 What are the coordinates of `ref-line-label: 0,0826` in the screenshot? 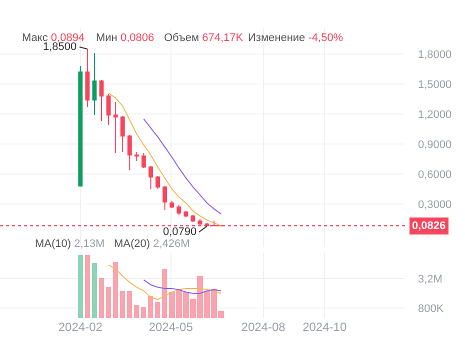 It's located at (429, 226).